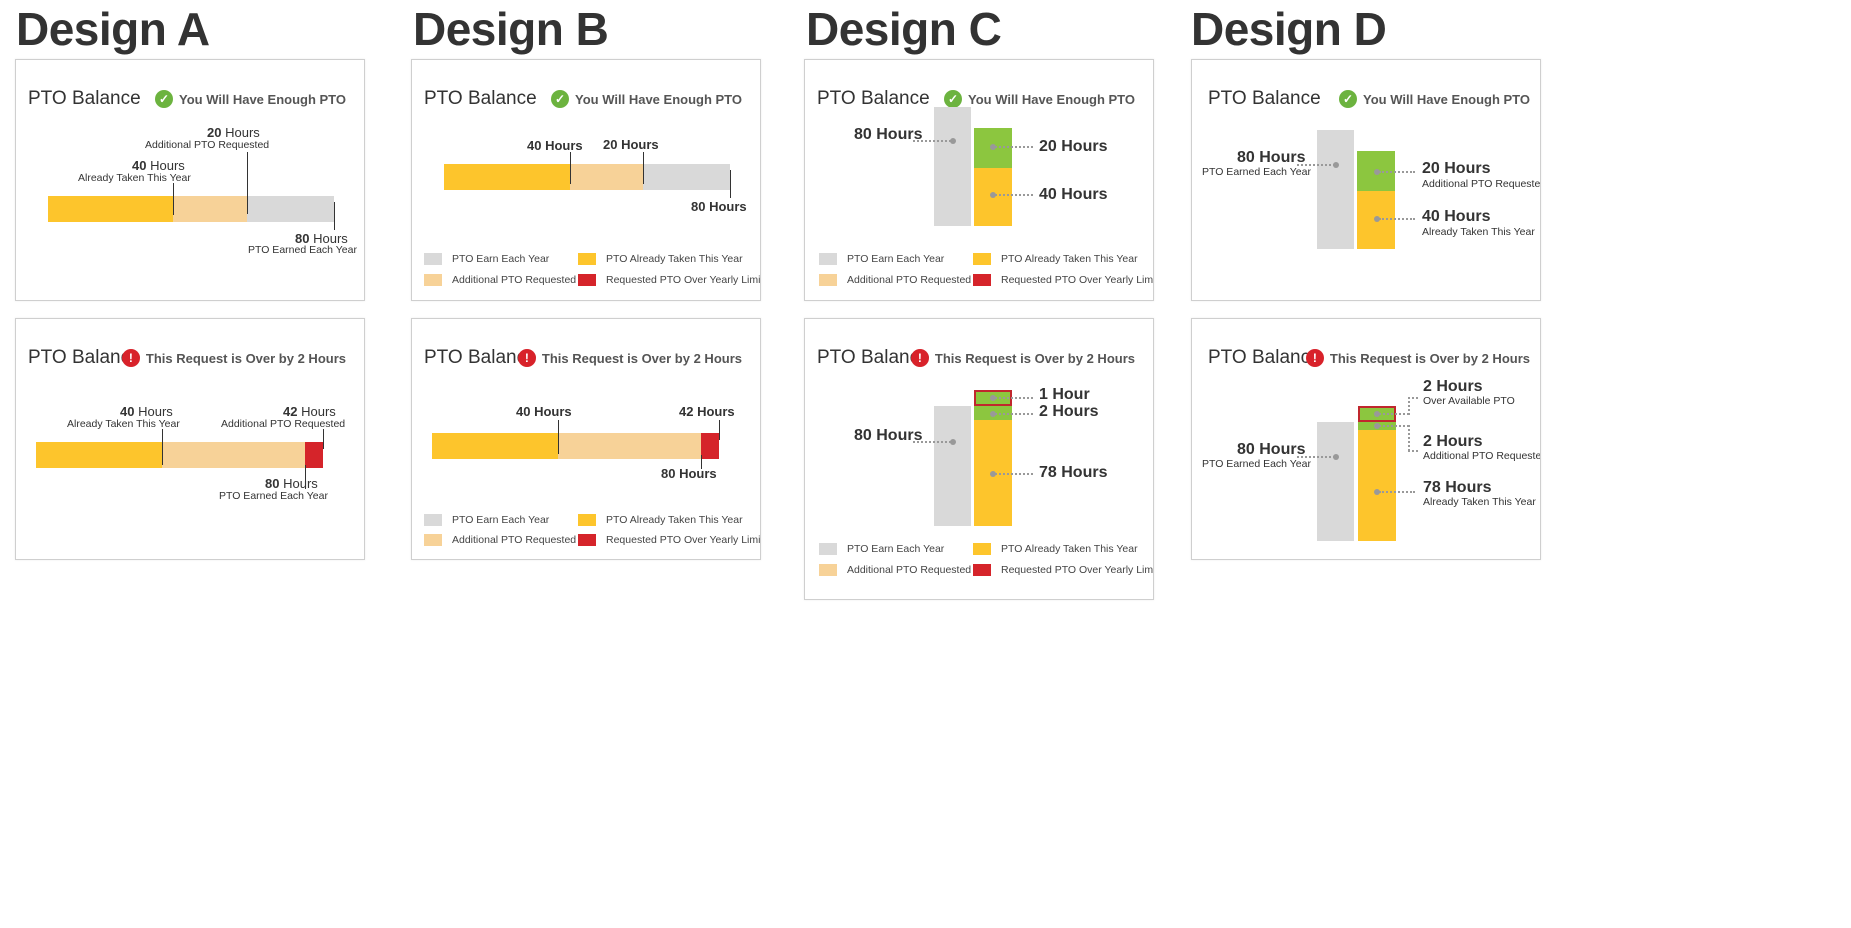 The width and height of the screenshot is (1851, 928). Describe the element at coordinates (904, 29) in the screenshot. I see `design-c-title: Design C` at that location.